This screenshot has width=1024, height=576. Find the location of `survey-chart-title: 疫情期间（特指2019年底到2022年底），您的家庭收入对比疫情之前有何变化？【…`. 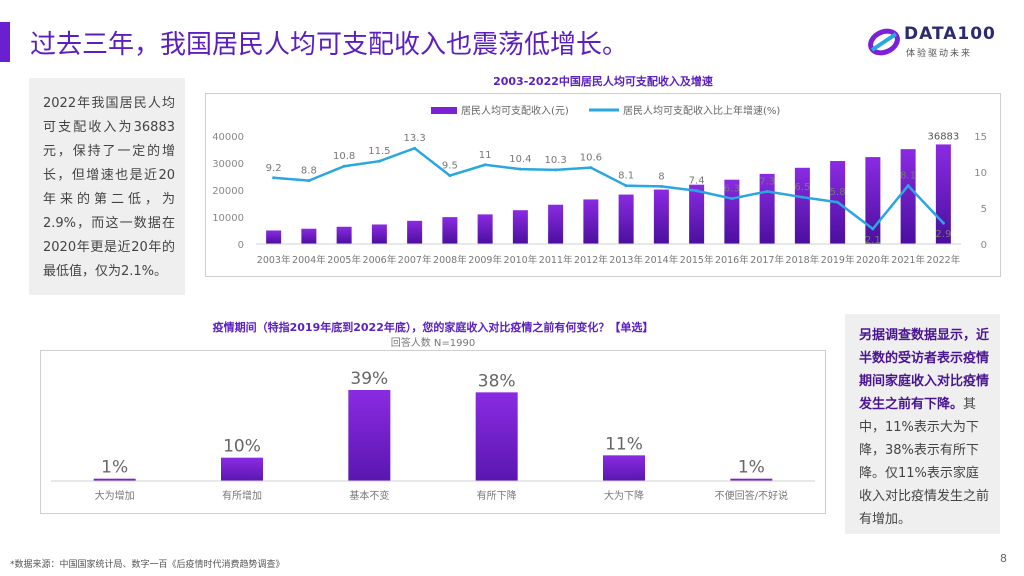

survey-chart-title: 疫情期间（特指2019年底到2022年底），您的家庭收入对比疫情之前有何变化？【… is located at coordinates (433, 327).